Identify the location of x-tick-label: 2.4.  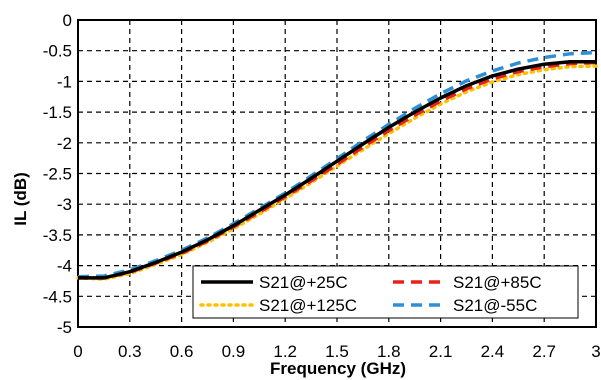
(493, 351).